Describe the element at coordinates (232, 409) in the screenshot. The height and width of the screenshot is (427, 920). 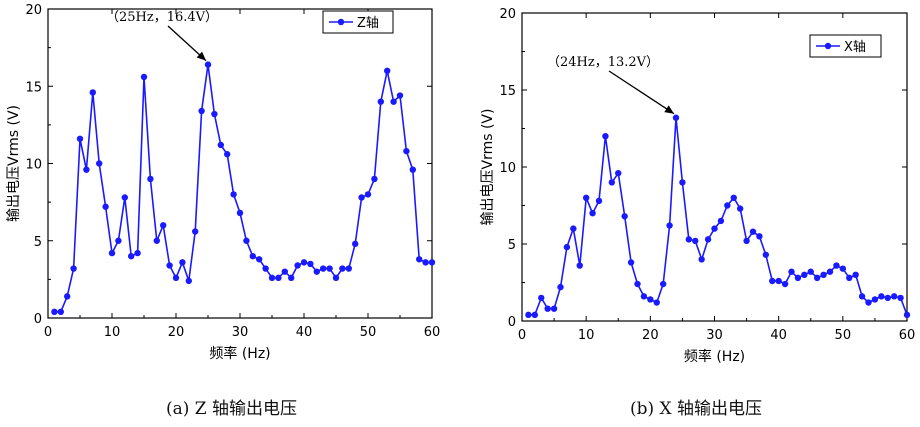
I see `caption-a: (a) Z 轴输出电压` at that location.